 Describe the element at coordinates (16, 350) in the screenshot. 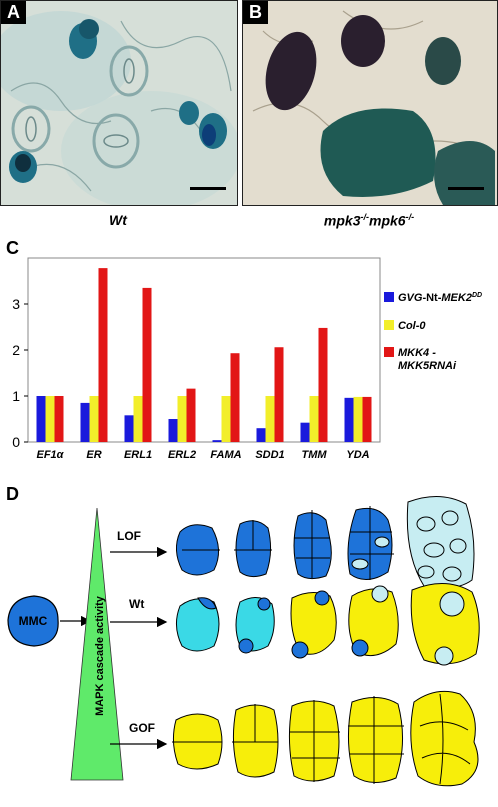

I see `y-tick-label: 2` at that location.